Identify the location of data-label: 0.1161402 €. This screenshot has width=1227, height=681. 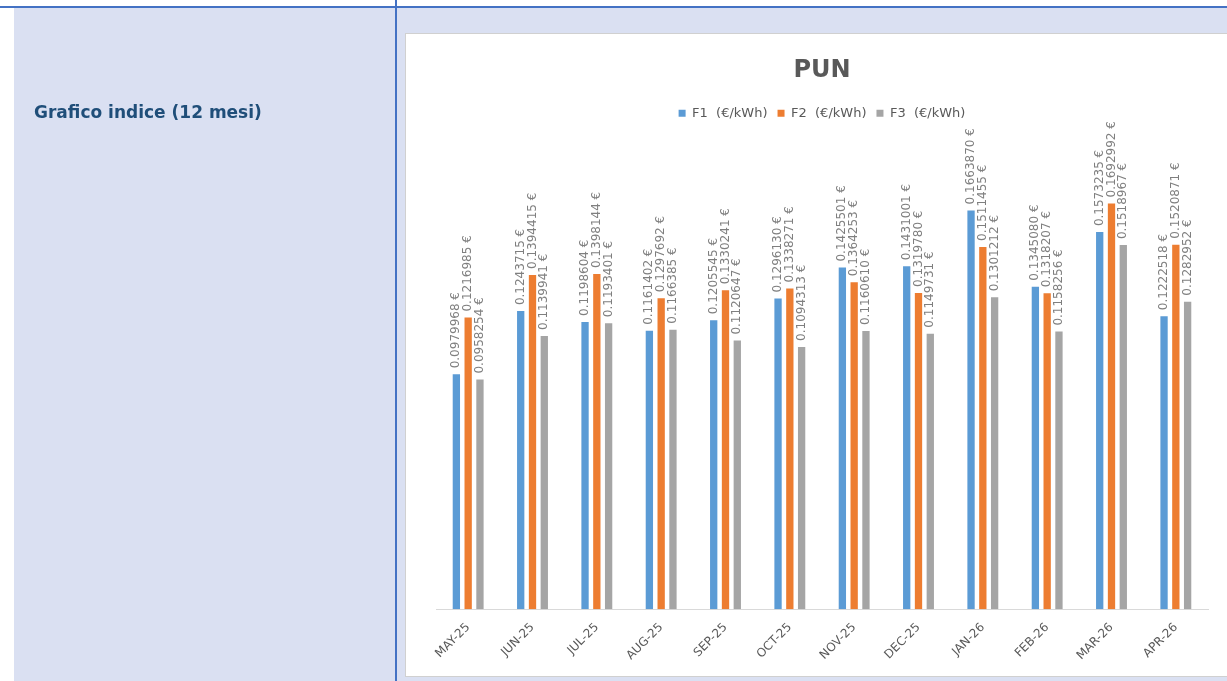
(648, 286).